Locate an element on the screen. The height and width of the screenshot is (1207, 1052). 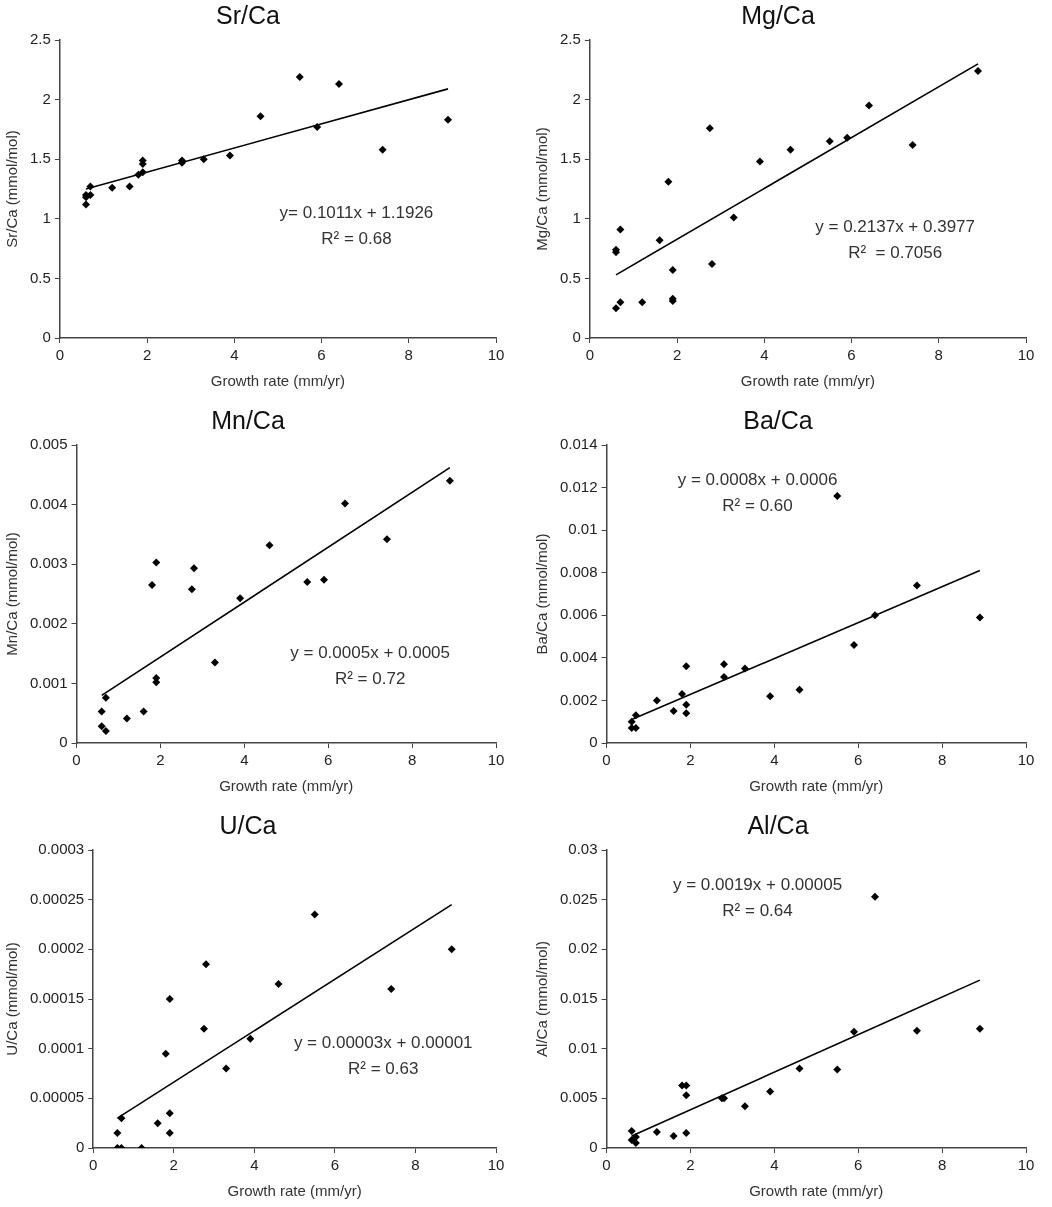
y-tick-label: 0.015 is located at coordinates (578, 998).